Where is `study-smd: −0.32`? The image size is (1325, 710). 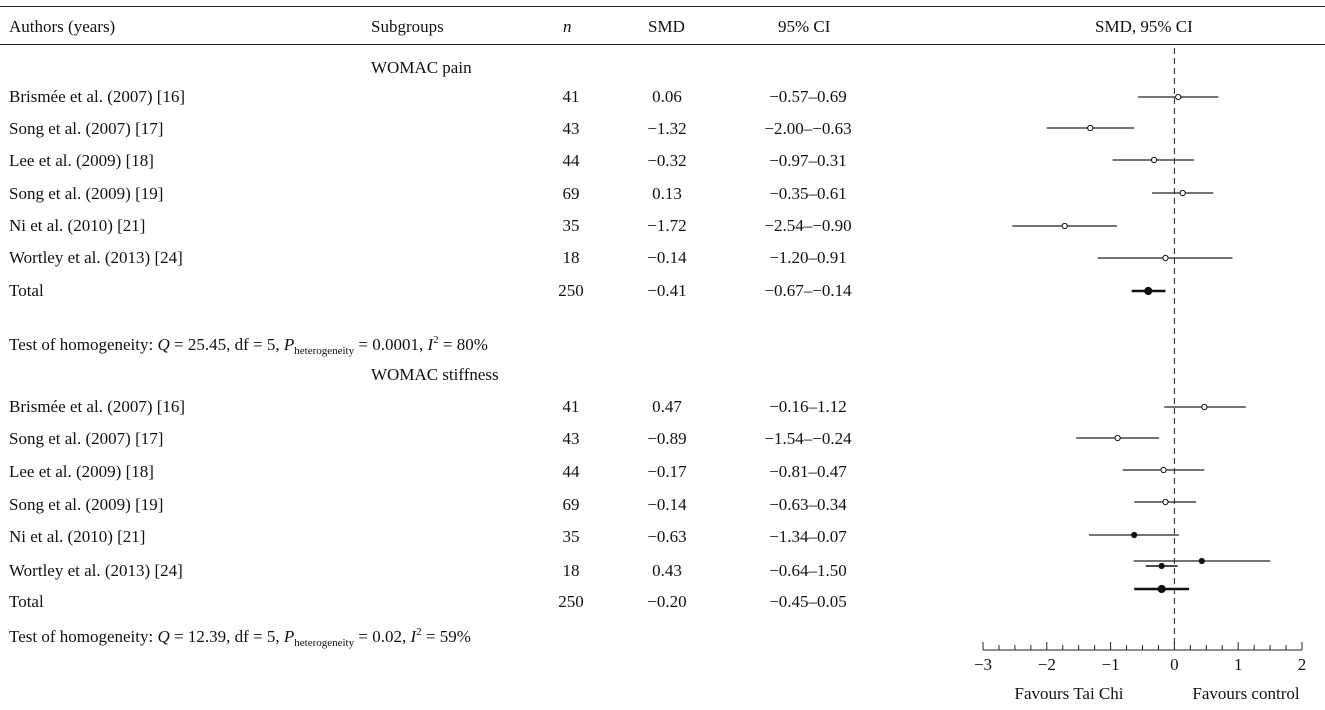 study-smd: −0.32 is located at coordinates (667, 160).